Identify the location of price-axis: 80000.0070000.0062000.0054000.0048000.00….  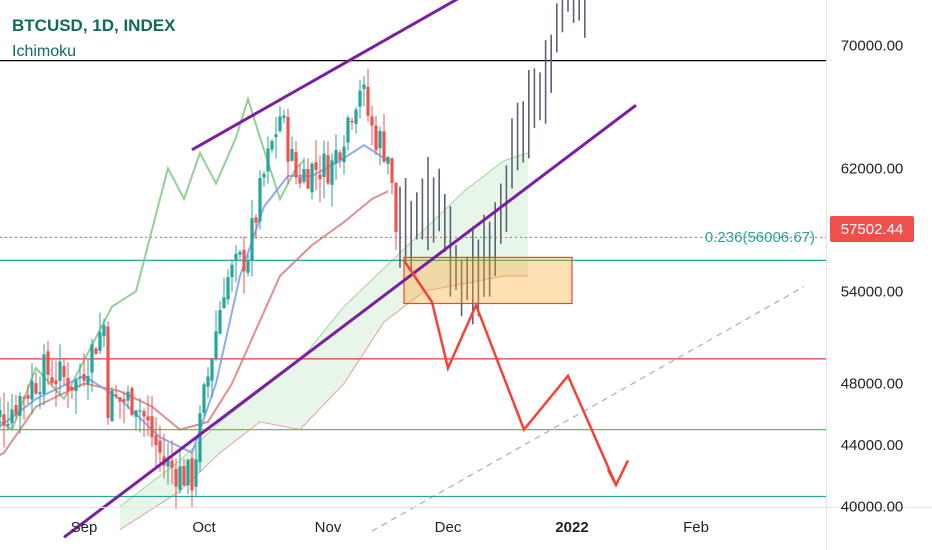
(872, 258).